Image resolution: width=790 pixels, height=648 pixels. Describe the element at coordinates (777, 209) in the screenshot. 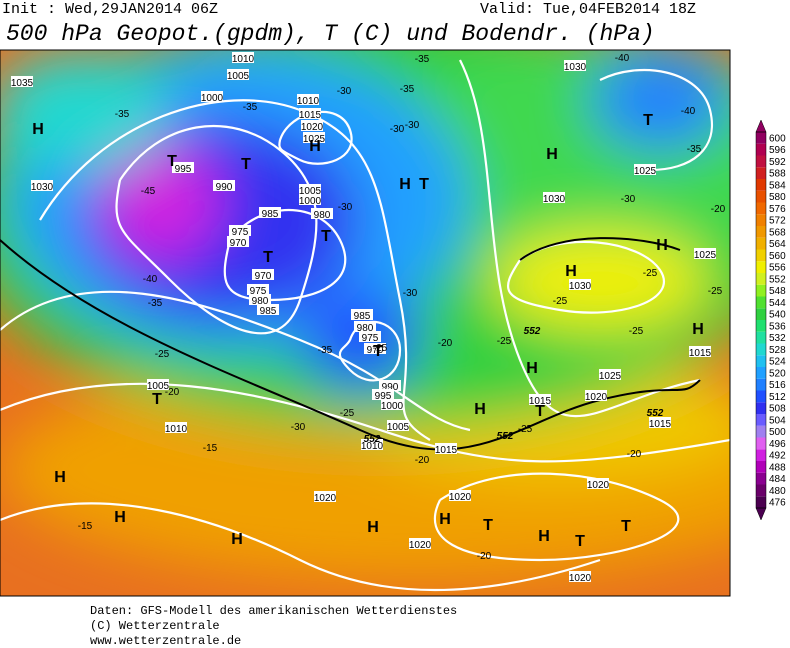

I see `colorbar-label: 576` at that location.